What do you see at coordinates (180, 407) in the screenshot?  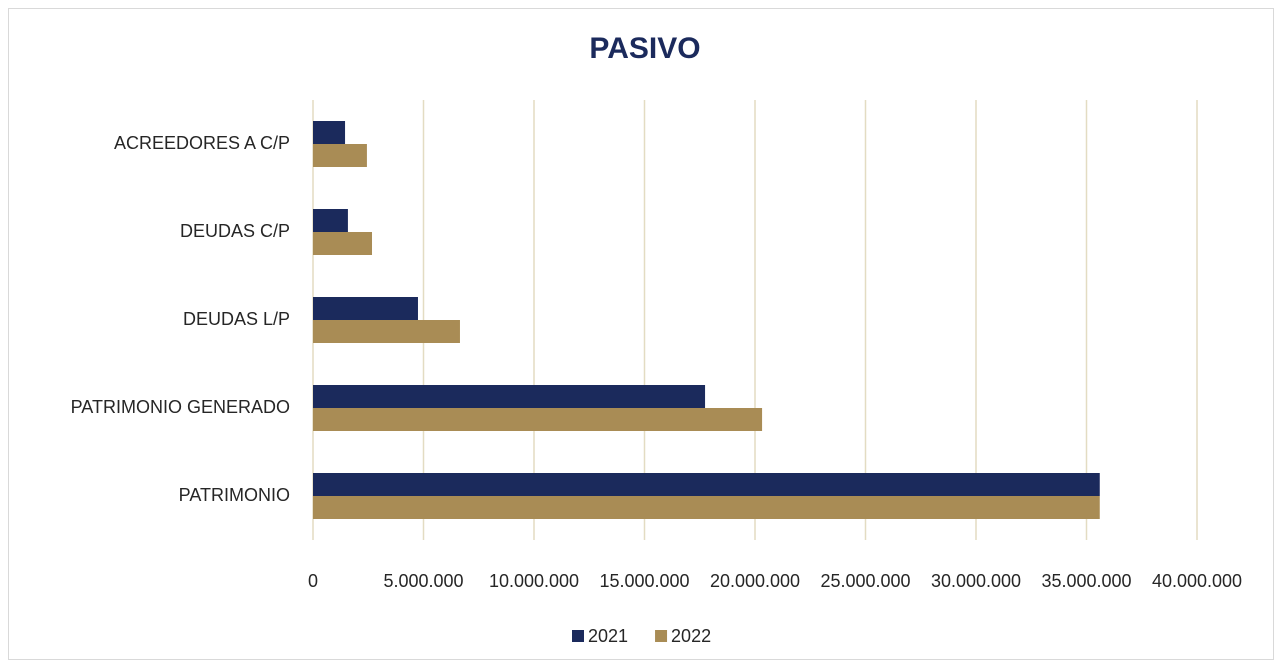 I see `y-tick-label: PATRIMONIO GENERADO` at bounding box center [180, 407].